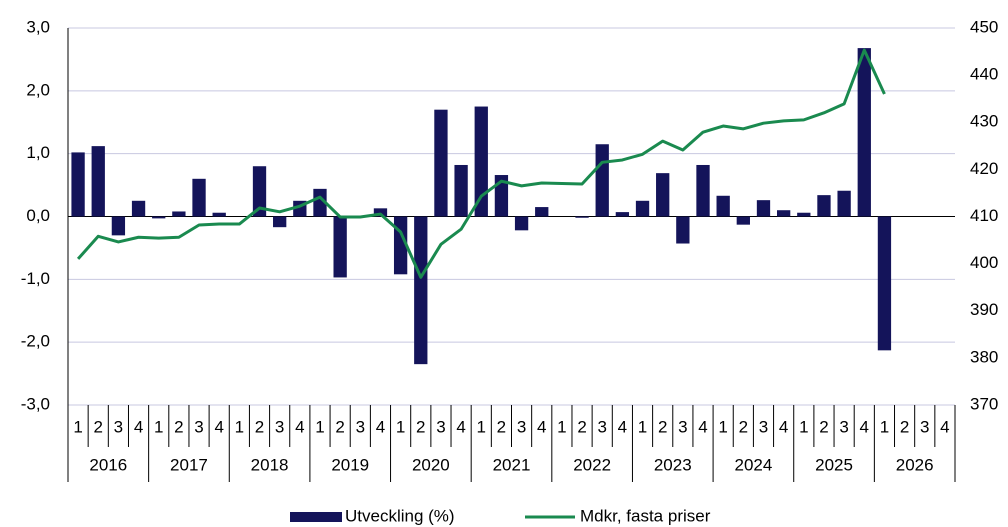 This screenshot has height=527, width=1008. Describe the element at coordinates (35, 341) in the screenshot. I see `y-tick-label: -2,0` at that location.